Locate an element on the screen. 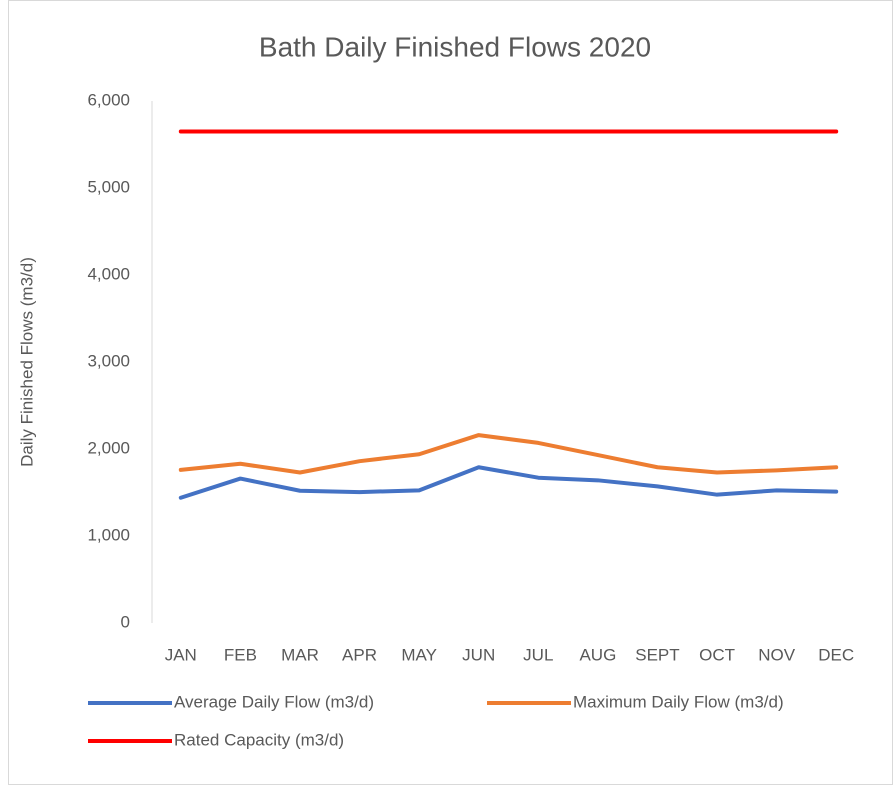 The height and width of the screenshot is (785, 894). y-axis-title: Daily Finished Flows (m3/d) is located at coordinates (26, 362).